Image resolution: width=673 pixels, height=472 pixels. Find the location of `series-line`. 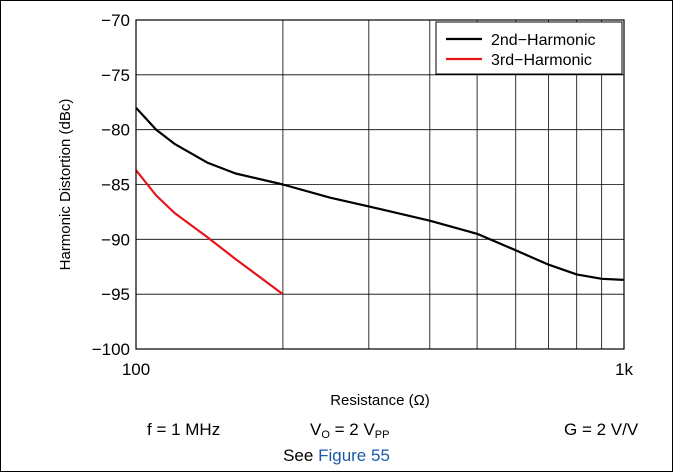

series-line is located at coordinates (209, 232).